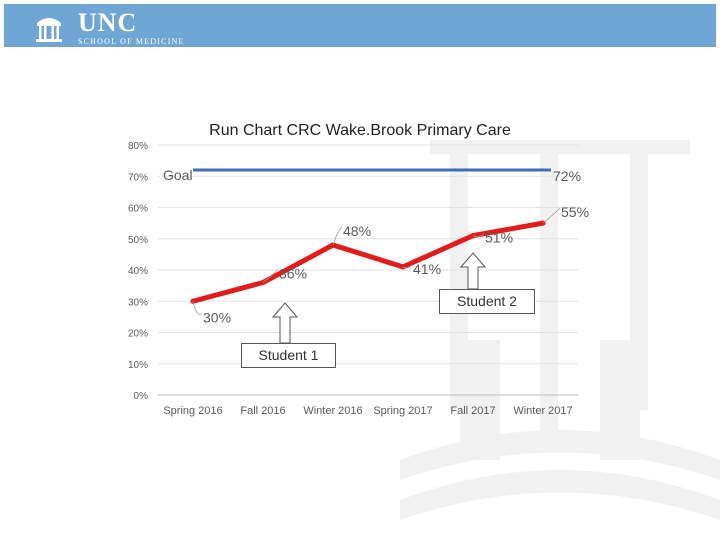  What do you see at coordinates (288, 355) in the screenshot?
I see `callout-student-1: Student 1` at bounding box center [288, 355].